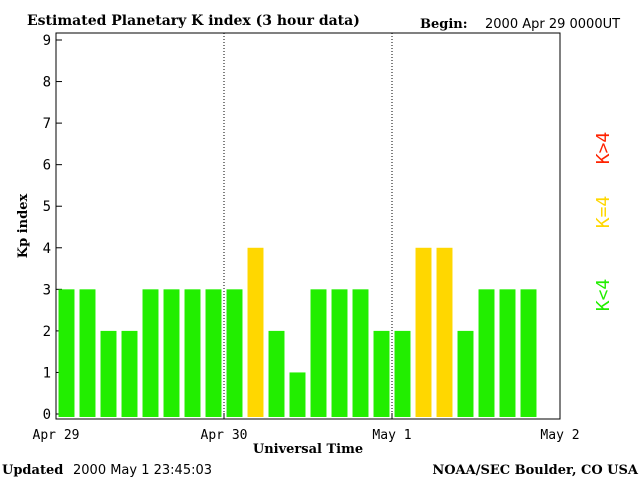 The width and height of the screenshot is (640, 480). What do you see at coordinates (47, 207) in the screenshot?
I see `y-tick-label: 5` at bounding box center [47, 207].